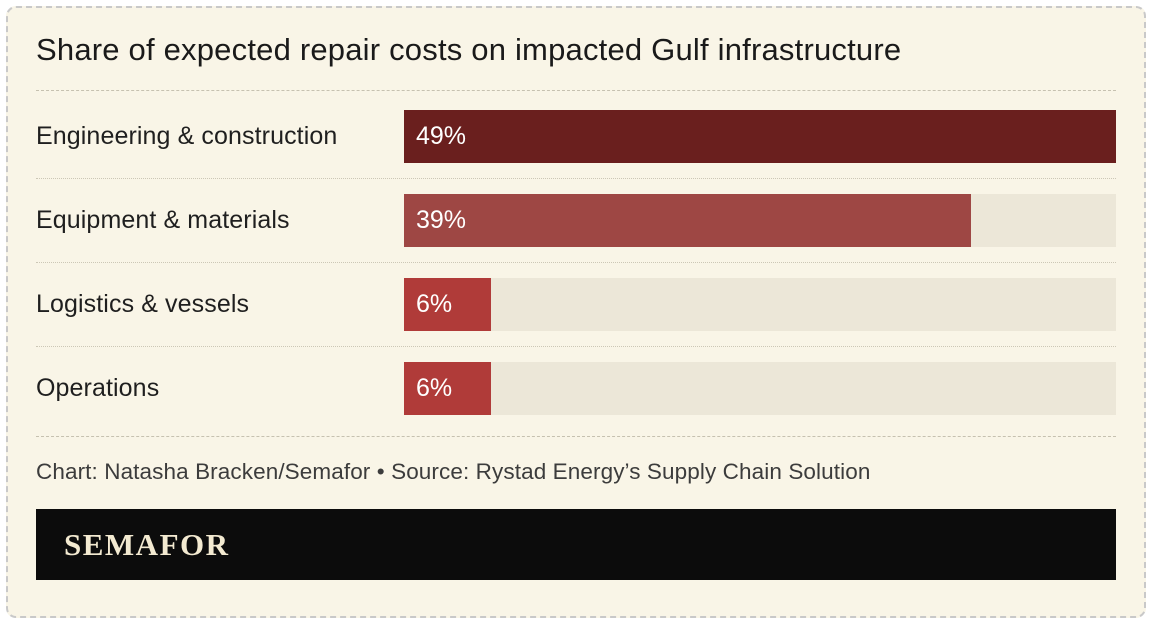 The height and width of the screenshot is (624, 1152). What do you see at coordinates (98, 388) in the screenshot?
I see `bar-label: Operations` at bounding box center [98, 388].